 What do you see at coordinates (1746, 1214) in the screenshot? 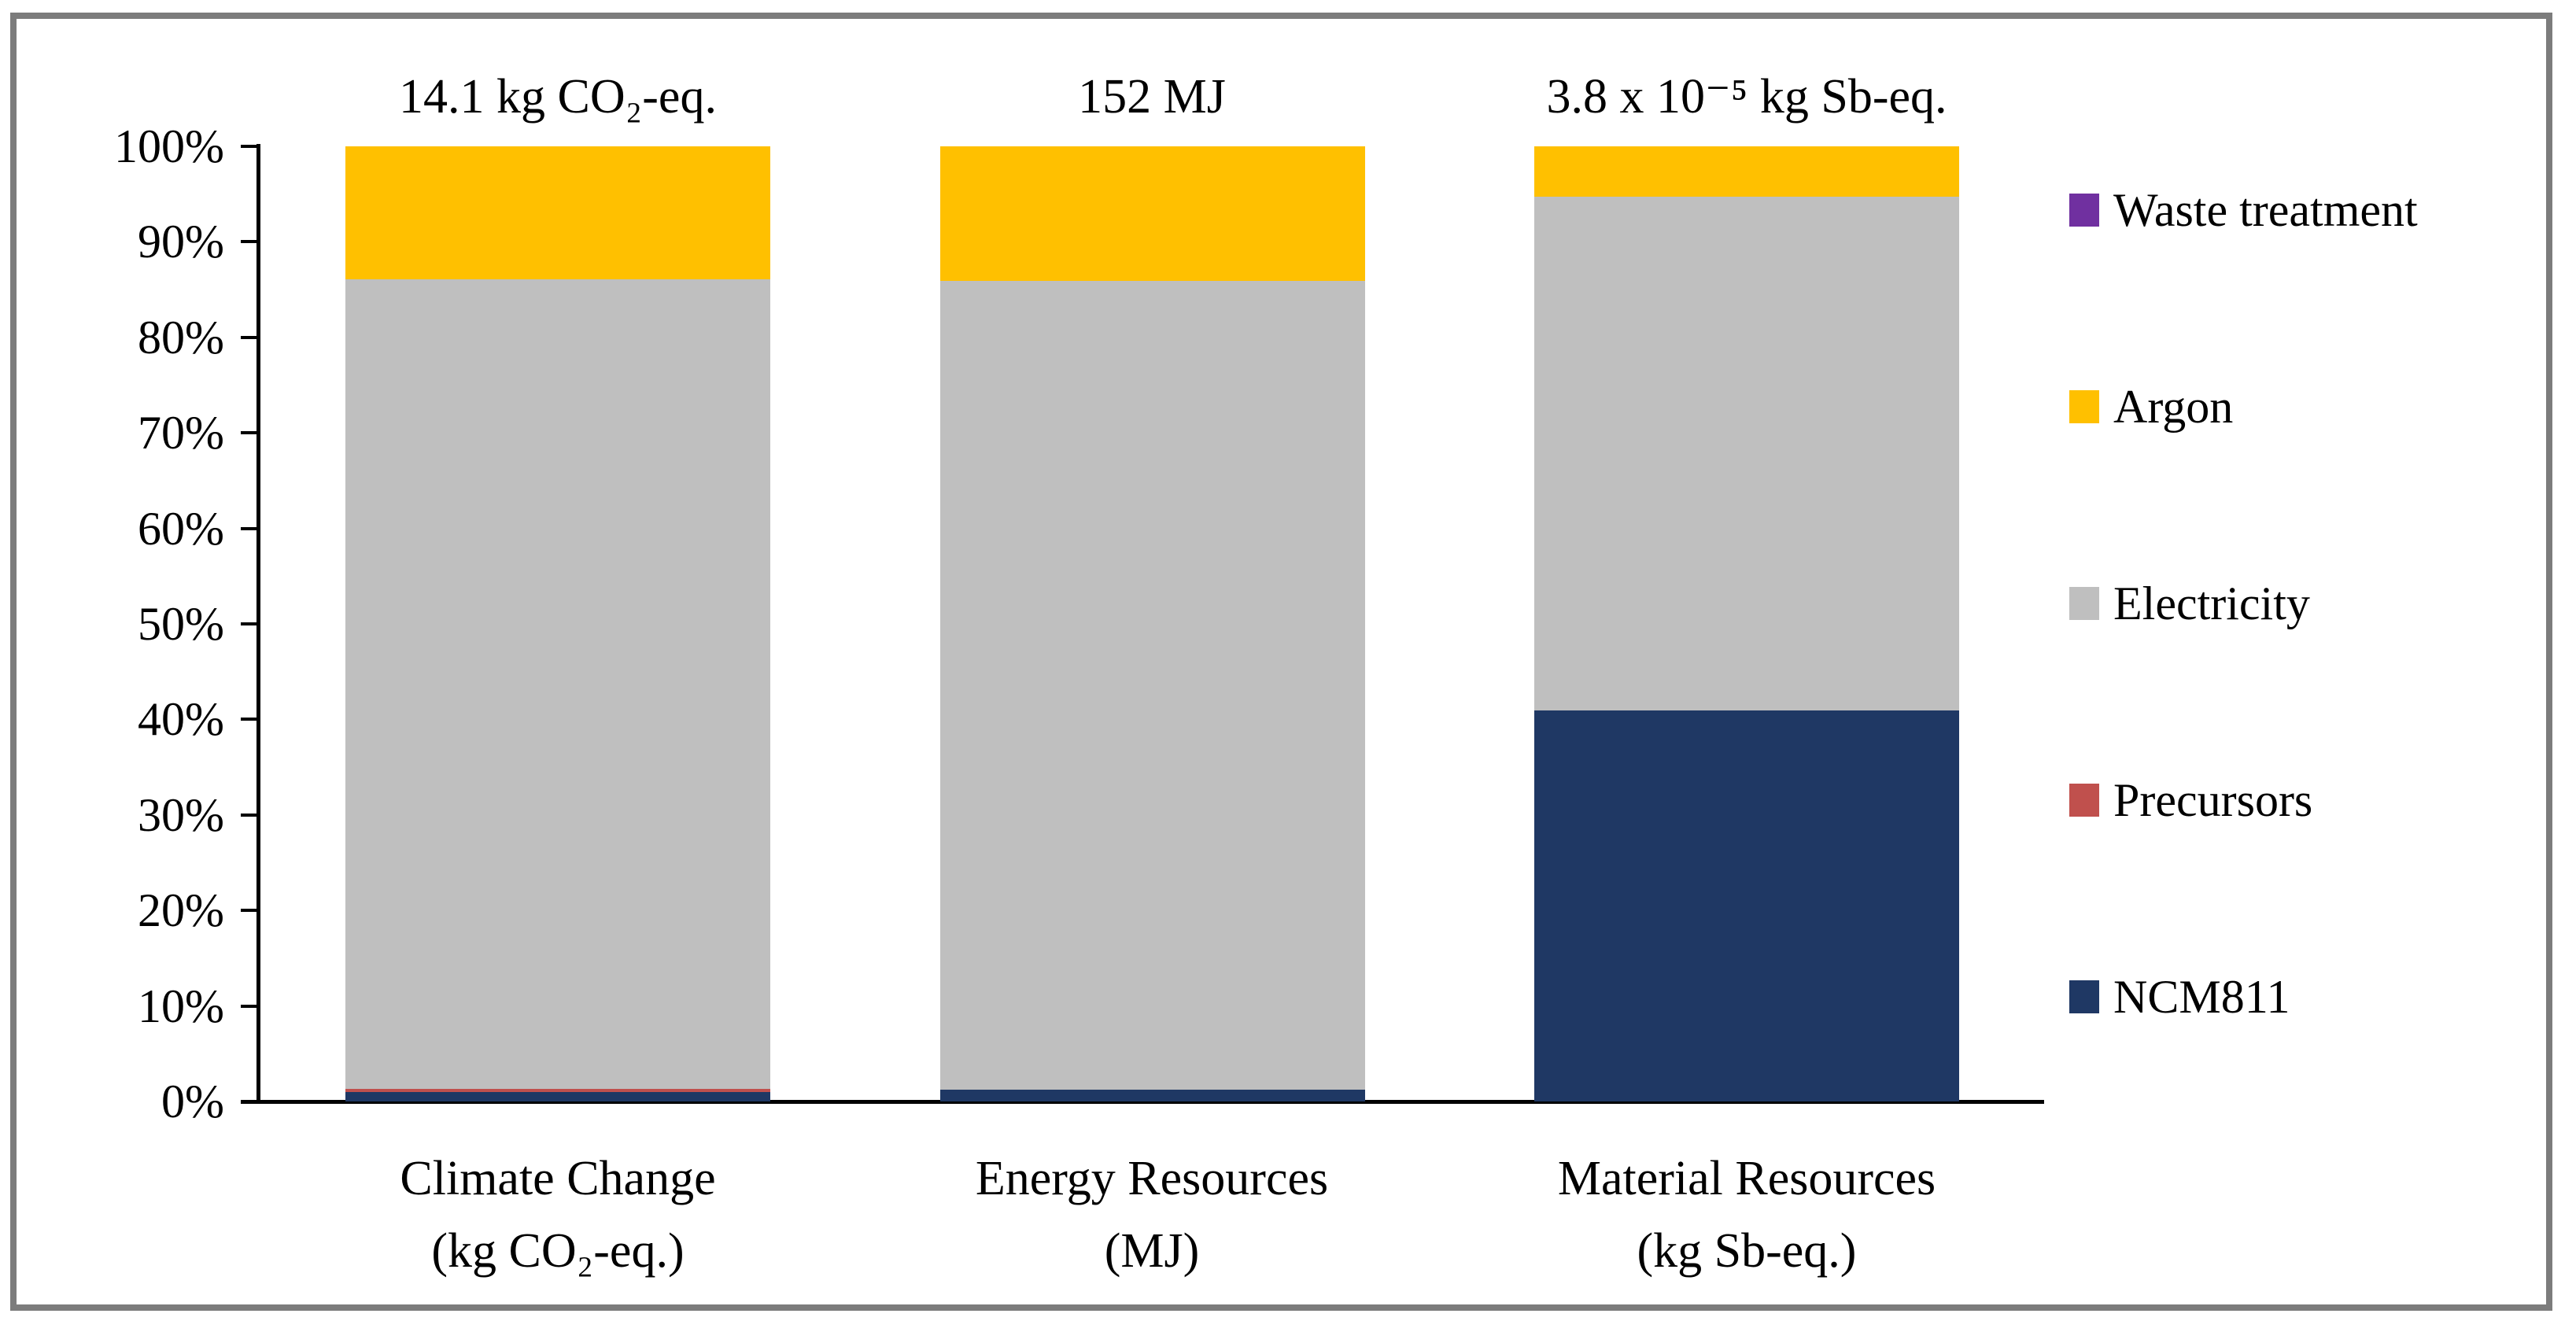
I see `x-axis-category-label: Material Resources (kg Sb-eq.)` at bounding box center [1746, 1214].